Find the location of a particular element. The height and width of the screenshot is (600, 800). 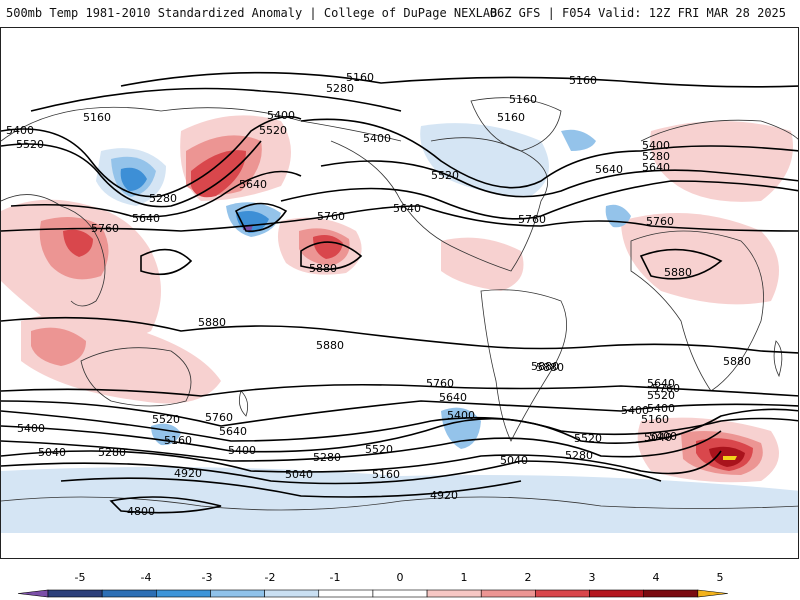

colorbar-tick: -3 is located at coordinates (207, 577).